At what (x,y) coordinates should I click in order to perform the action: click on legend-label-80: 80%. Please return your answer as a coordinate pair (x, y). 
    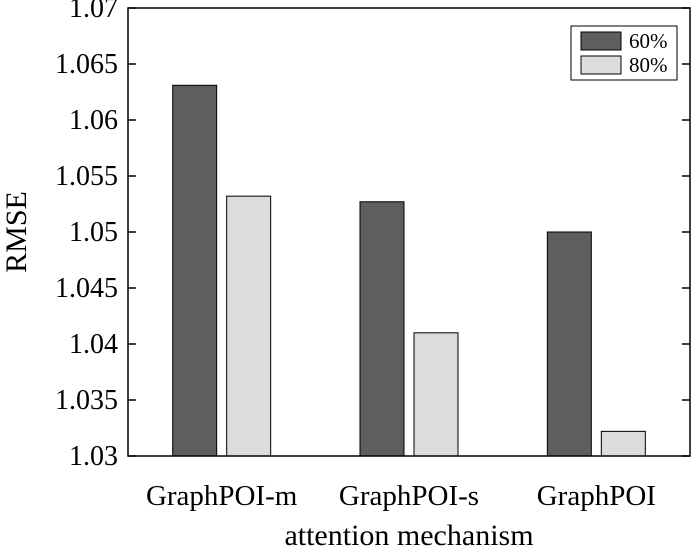
    Looking at the image, I should click on (648, 65).